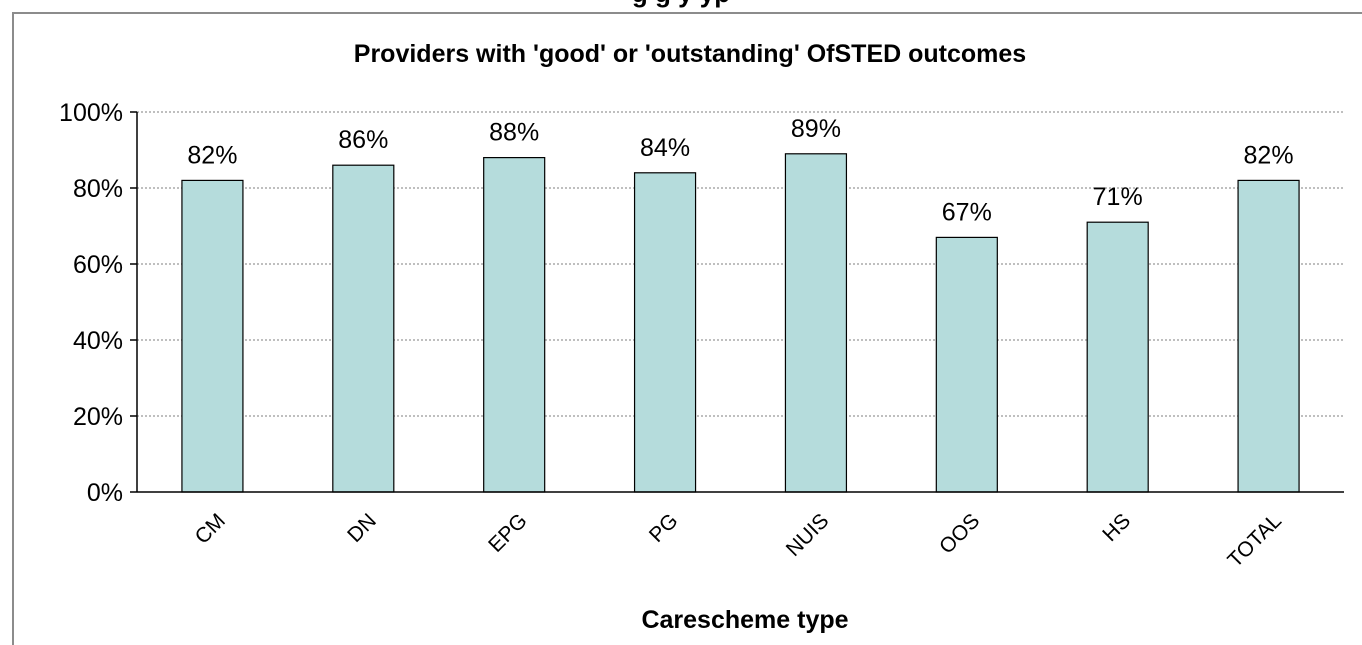  Describe the element at coordinates (1254, 540) in the screenshot. I see `x-tick-label-total: TOTAL` at that location.